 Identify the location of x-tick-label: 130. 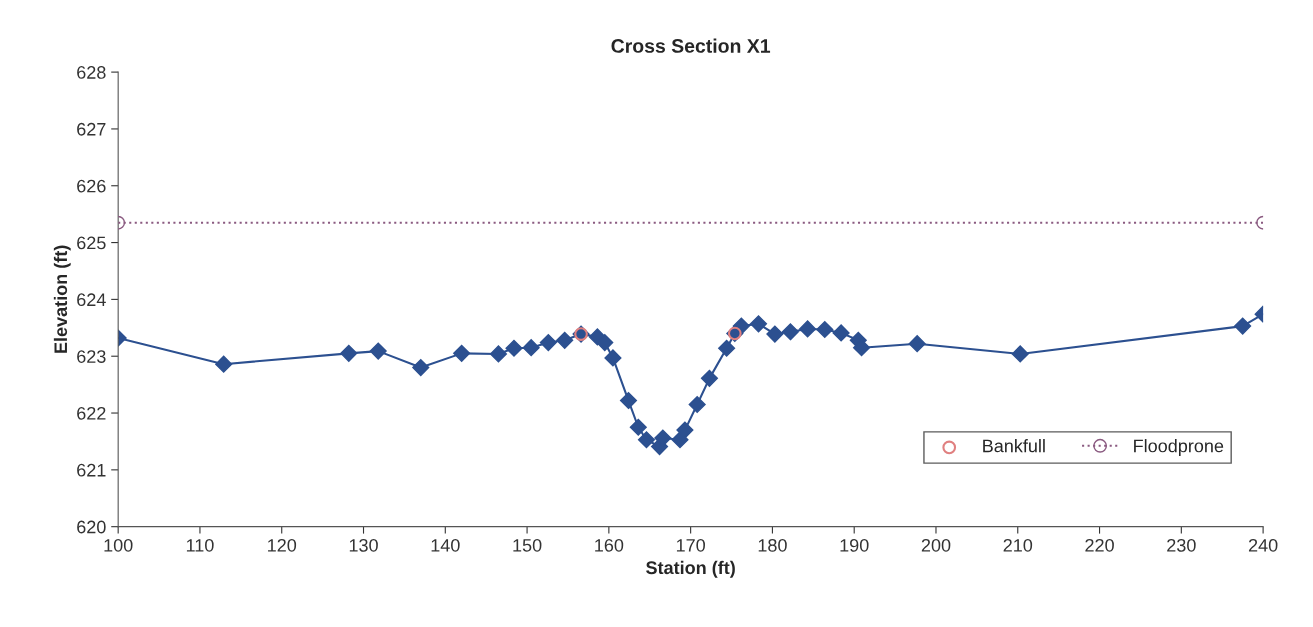
(363, 545).